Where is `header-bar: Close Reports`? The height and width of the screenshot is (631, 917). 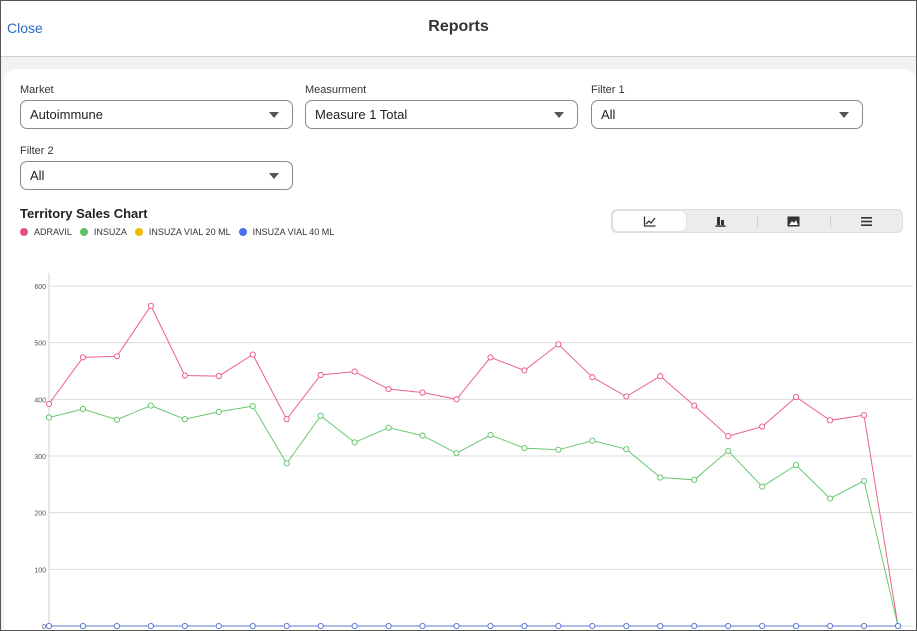 header-bar: Close Reports is located at coordinates (458, 29).